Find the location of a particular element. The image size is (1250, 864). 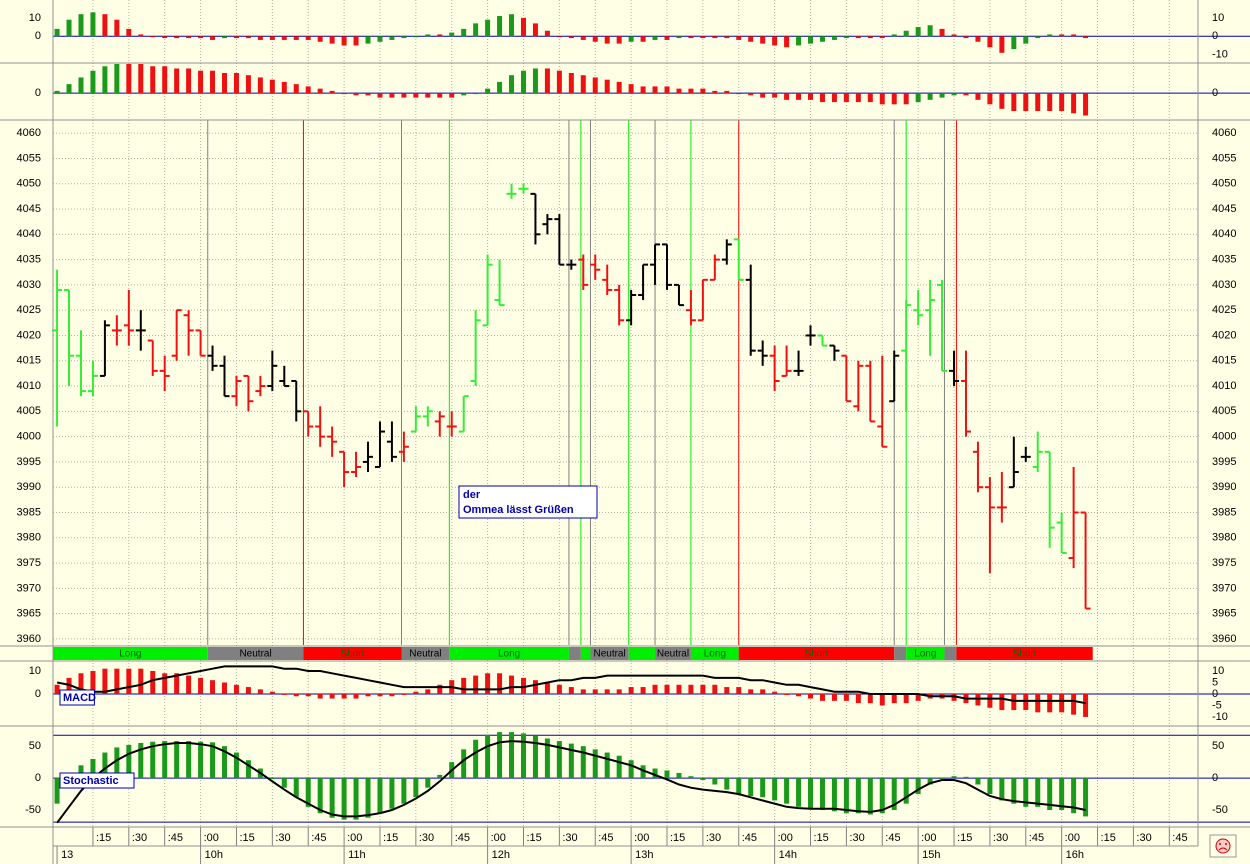

y-tick-label: 10 is located at coordinates (35, 671).